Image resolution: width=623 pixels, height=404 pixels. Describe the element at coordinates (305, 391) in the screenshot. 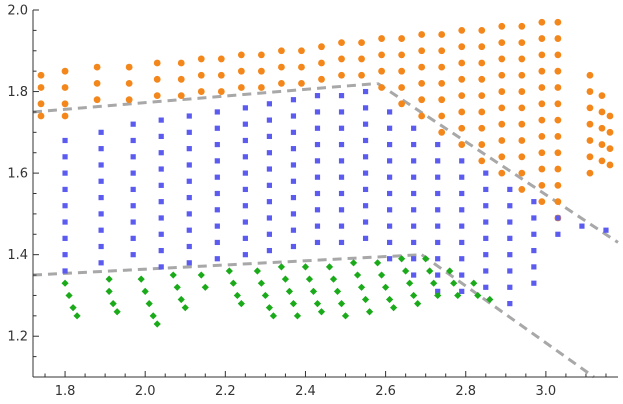

I see `x-tick-label: 2.4` at that location.